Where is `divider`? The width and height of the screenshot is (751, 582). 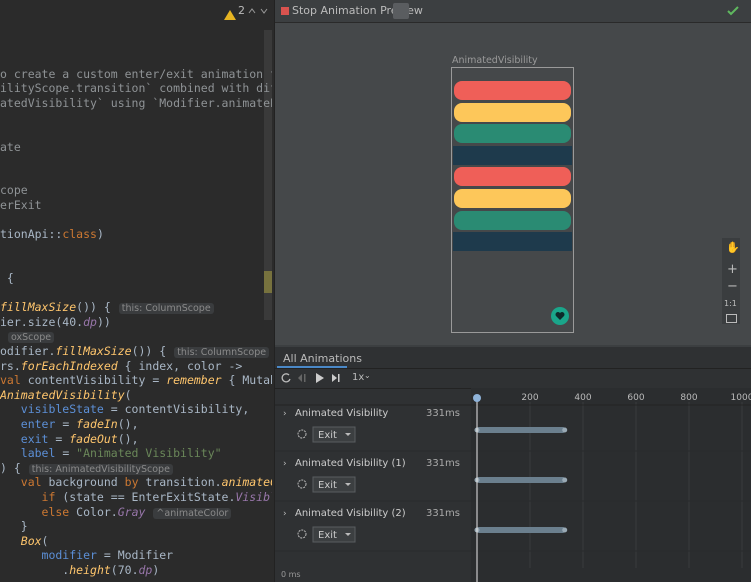
divider is located at coordinates (513, 368).